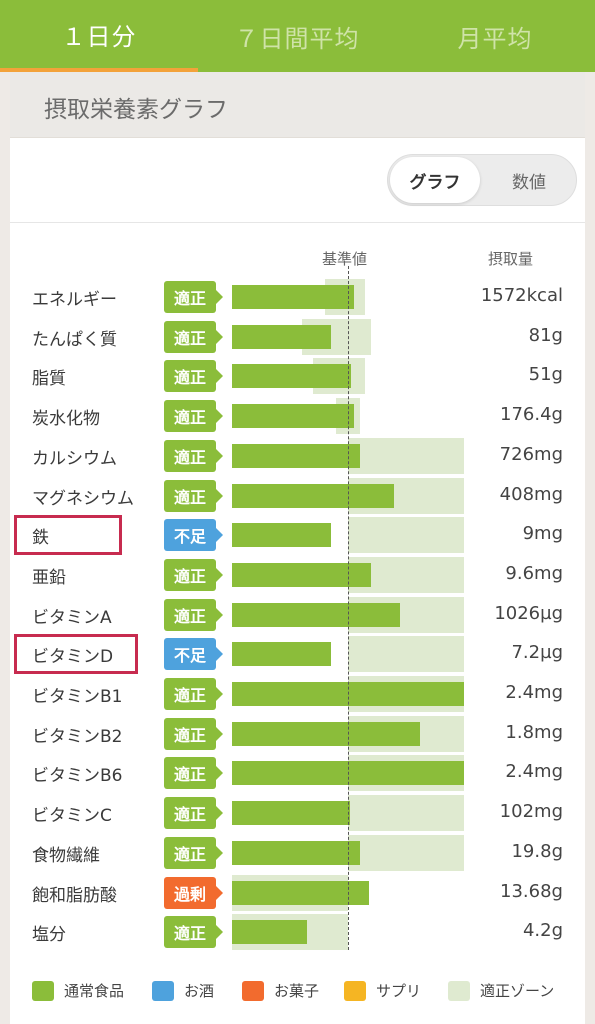 This screenshot has width=595, height=1024. Describe the element at coordinates (193, 892) in the screenshot. I see `status-badge: 過剰` at that location.